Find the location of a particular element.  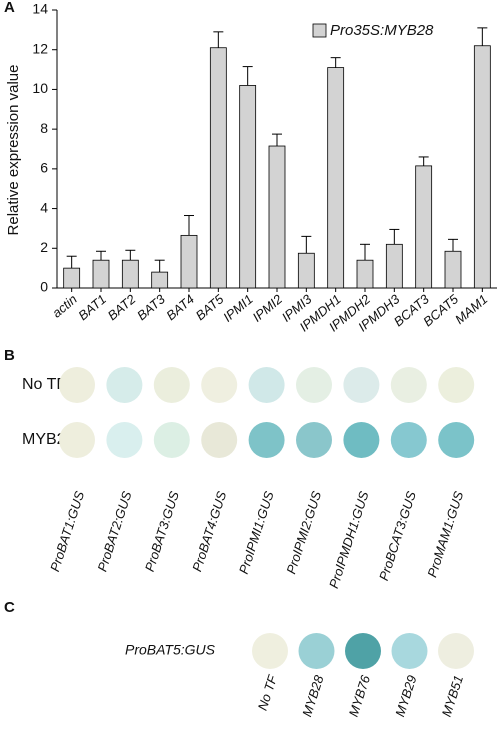

y-axis-label: Relative expression value is located at coordinates (13, 150).